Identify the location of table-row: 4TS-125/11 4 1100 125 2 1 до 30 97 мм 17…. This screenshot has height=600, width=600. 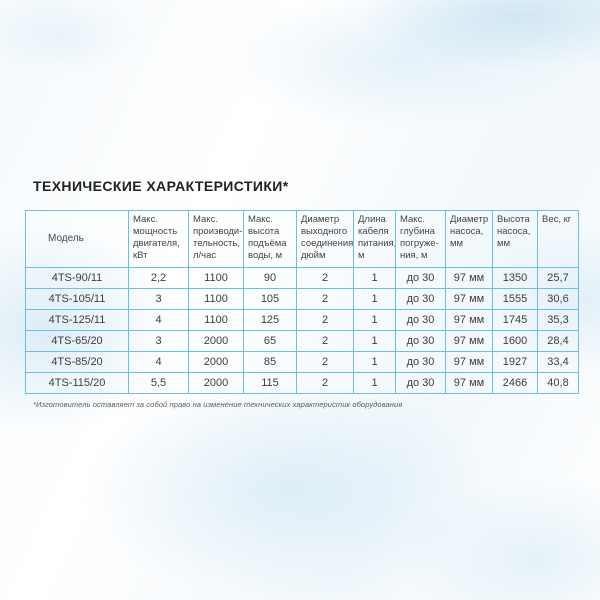
(302, 320).